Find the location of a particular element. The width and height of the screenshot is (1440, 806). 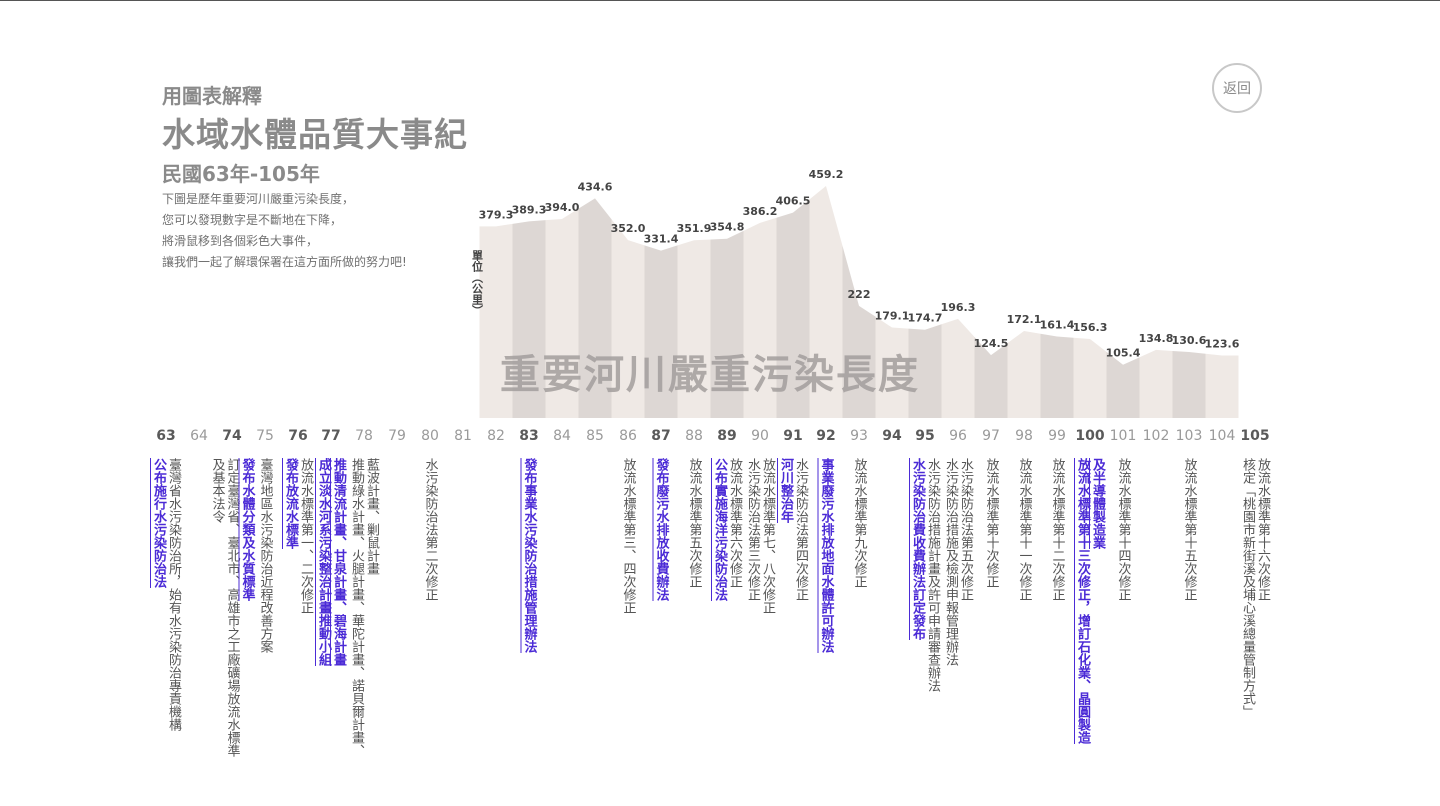

event-76-2: 放流水標準第一、二次修正 is located at coordinates (305, 536).